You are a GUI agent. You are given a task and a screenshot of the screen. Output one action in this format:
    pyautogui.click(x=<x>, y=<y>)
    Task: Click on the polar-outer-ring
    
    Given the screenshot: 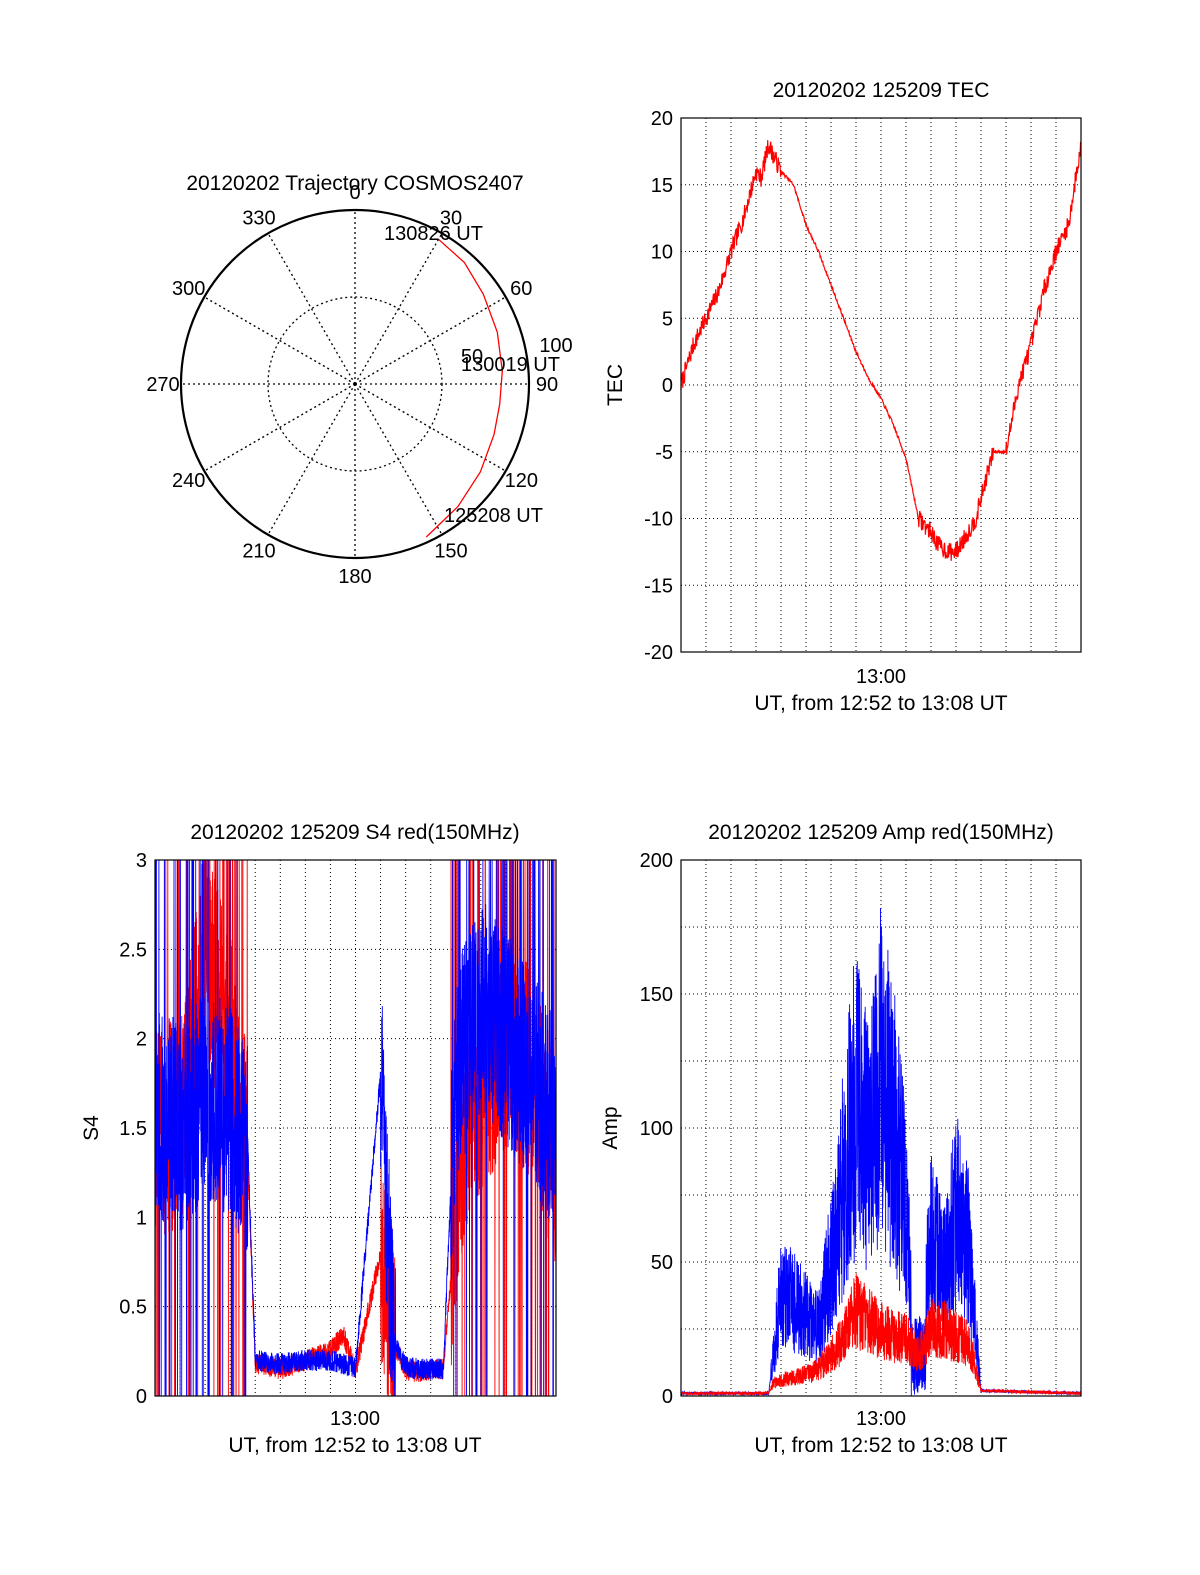 What is the action you would take?
    pyautogui.click(x=355, y=384)
    